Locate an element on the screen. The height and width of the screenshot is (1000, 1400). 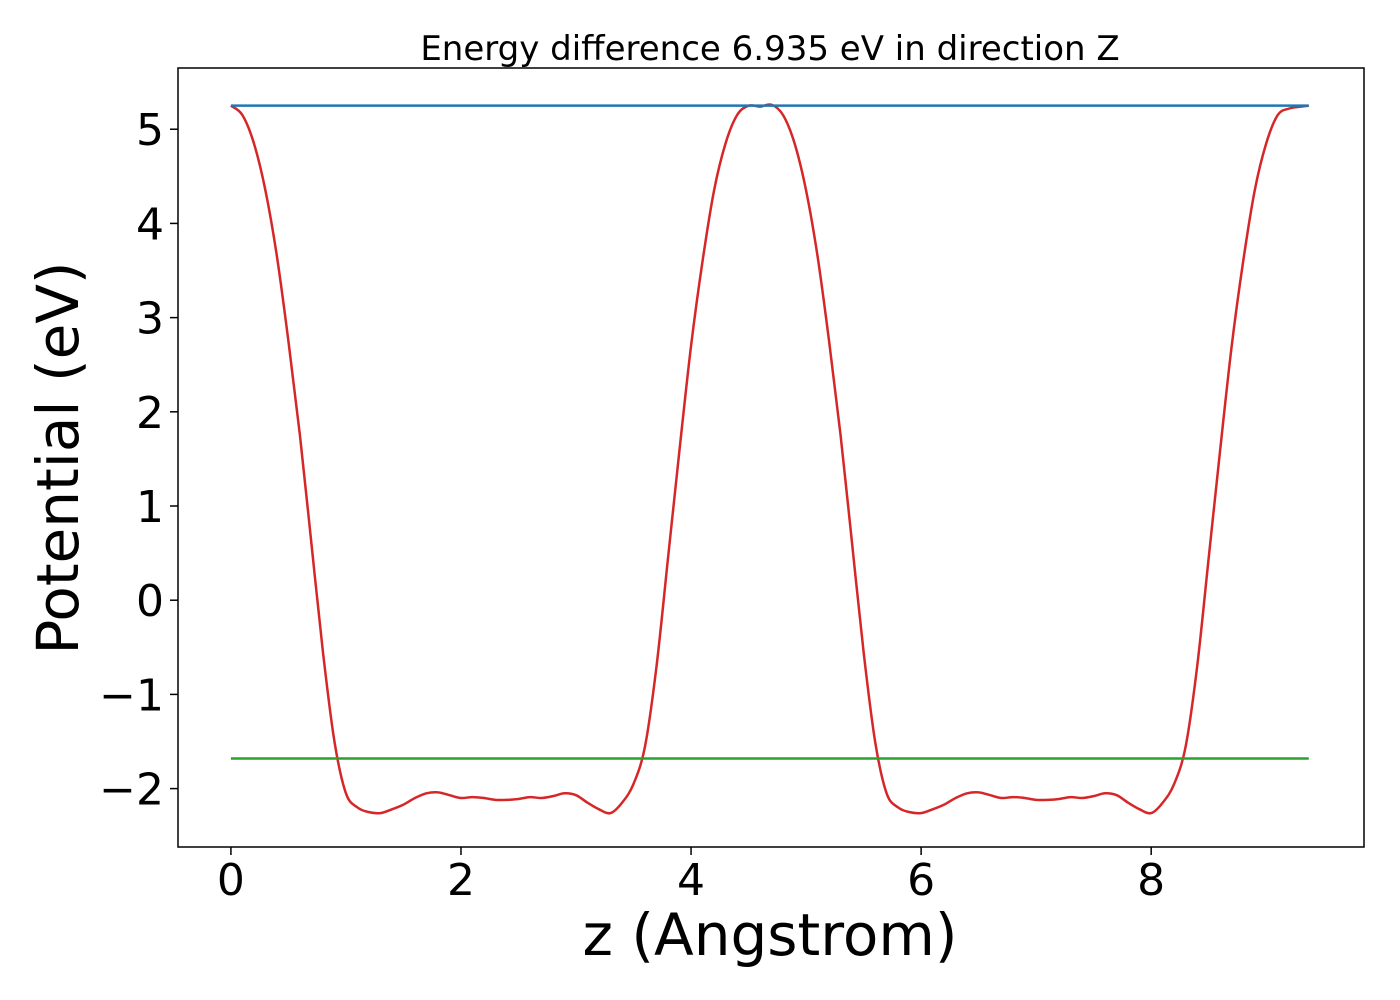
x-tick-label: 8 is located at coordinates (1151, 880).